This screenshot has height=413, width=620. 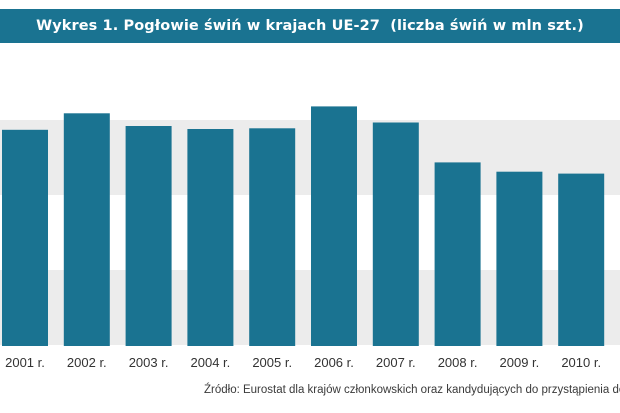 I want to click on bar-2009, so click(x=519, y=258).